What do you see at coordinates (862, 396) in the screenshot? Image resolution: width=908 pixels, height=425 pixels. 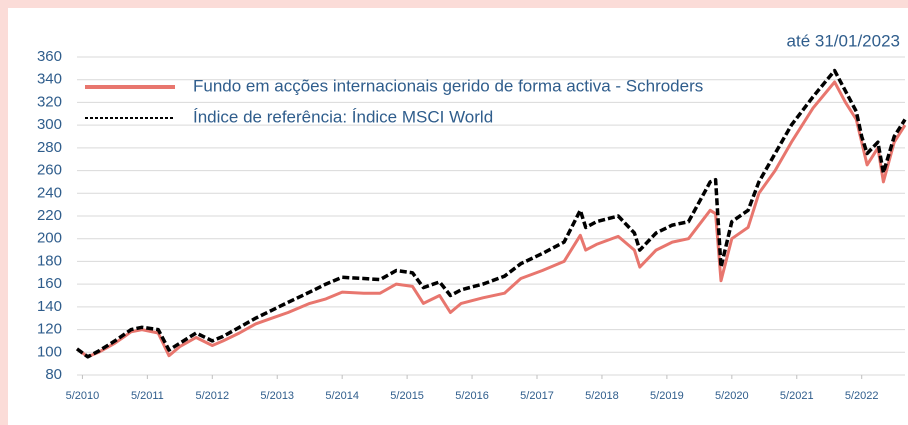 I see `x-tick-label: 5/2022` at bounding box center [862, 396].